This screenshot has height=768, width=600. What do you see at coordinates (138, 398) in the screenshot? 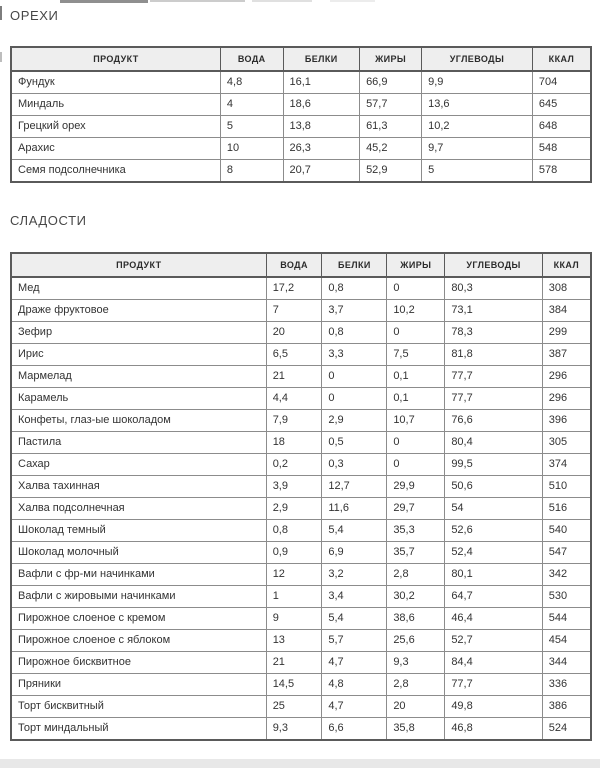
I see `product-cell: Карамель` at bounding box center [138, 398].